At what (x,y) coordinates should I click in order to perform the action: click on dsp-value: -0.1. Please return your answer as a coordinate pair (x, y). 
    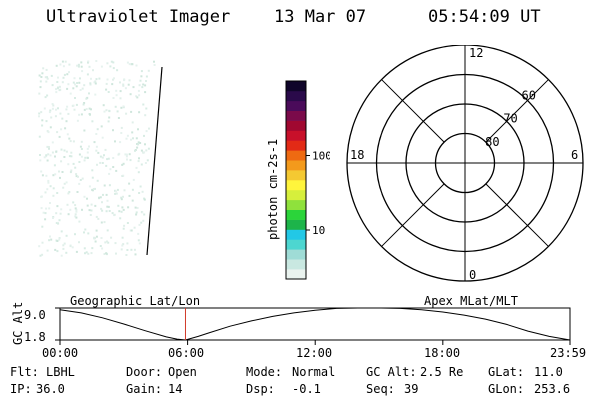
    Looking at the image, I should click on (306, 389).